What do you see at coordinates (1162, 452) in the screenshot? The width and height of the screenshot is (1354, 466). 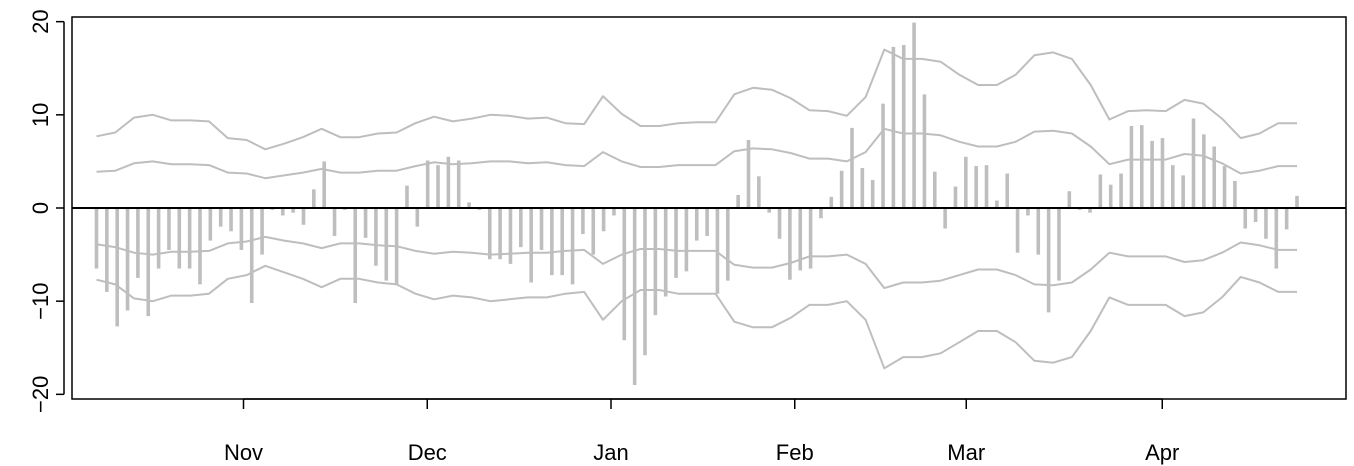 I see `x-tick-label: Apr` at bounding box center [1162, 452].